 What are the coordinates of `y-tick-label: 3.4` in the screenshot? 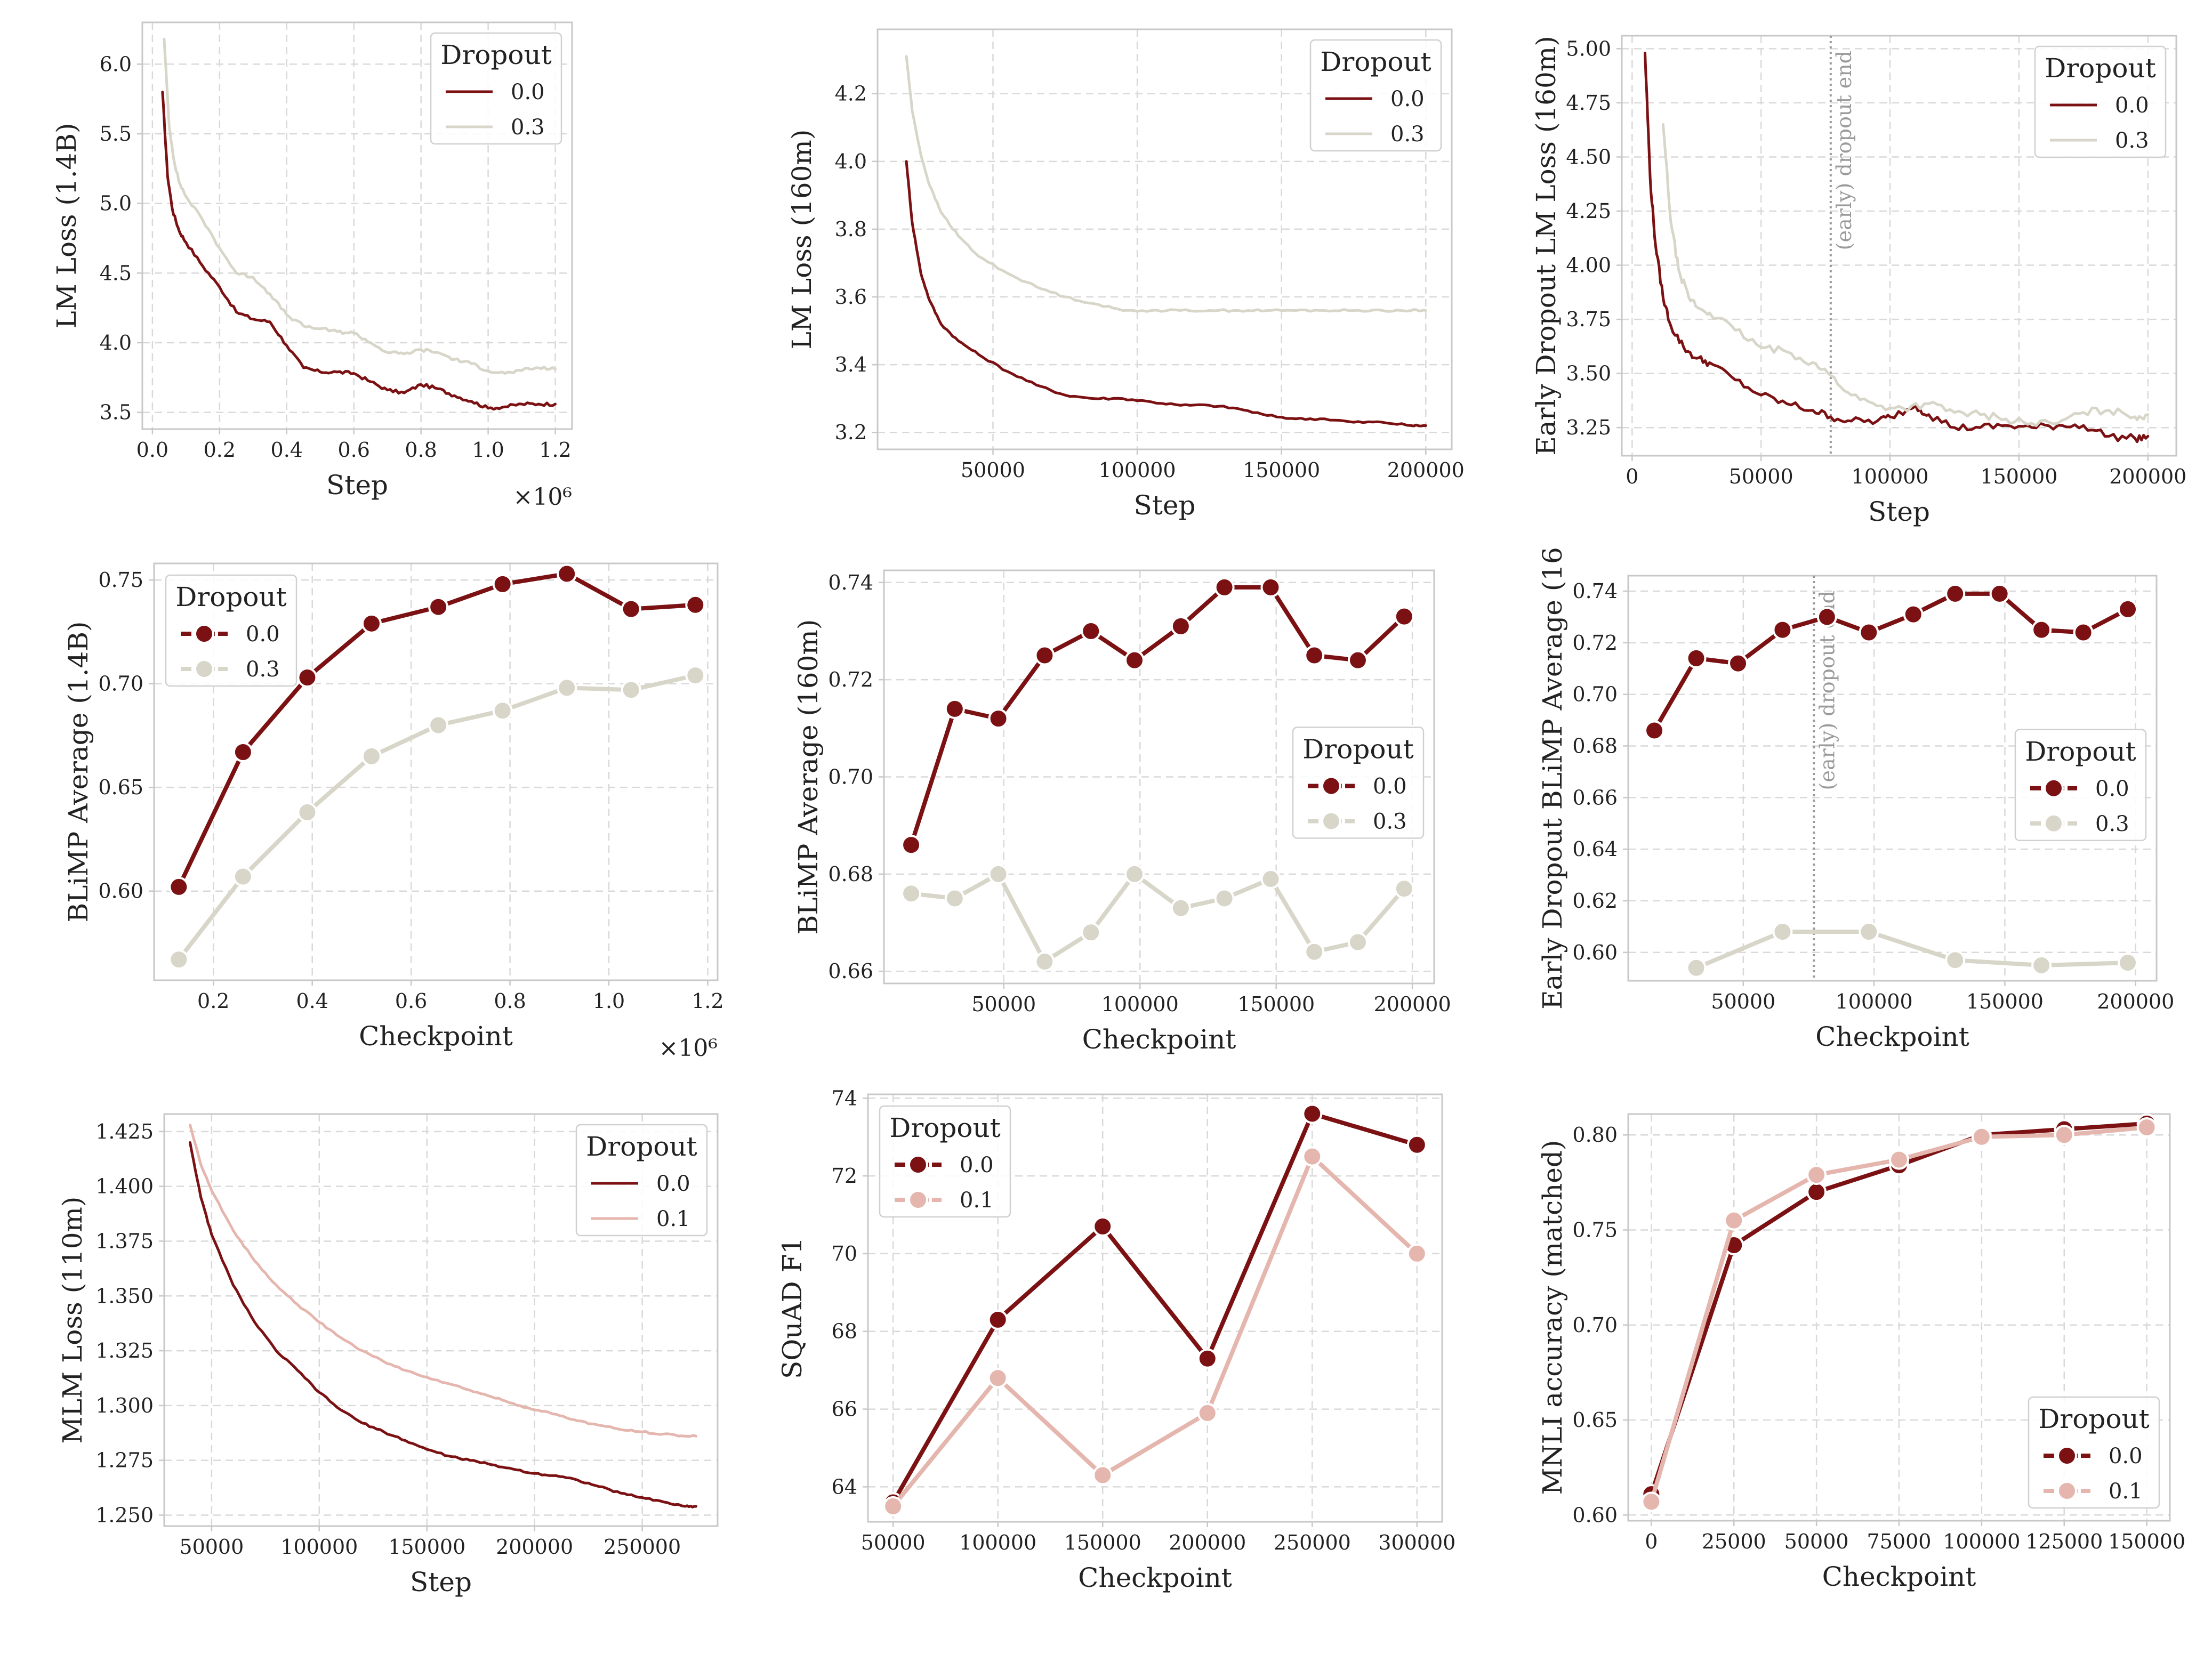 It's located at (851, 364).